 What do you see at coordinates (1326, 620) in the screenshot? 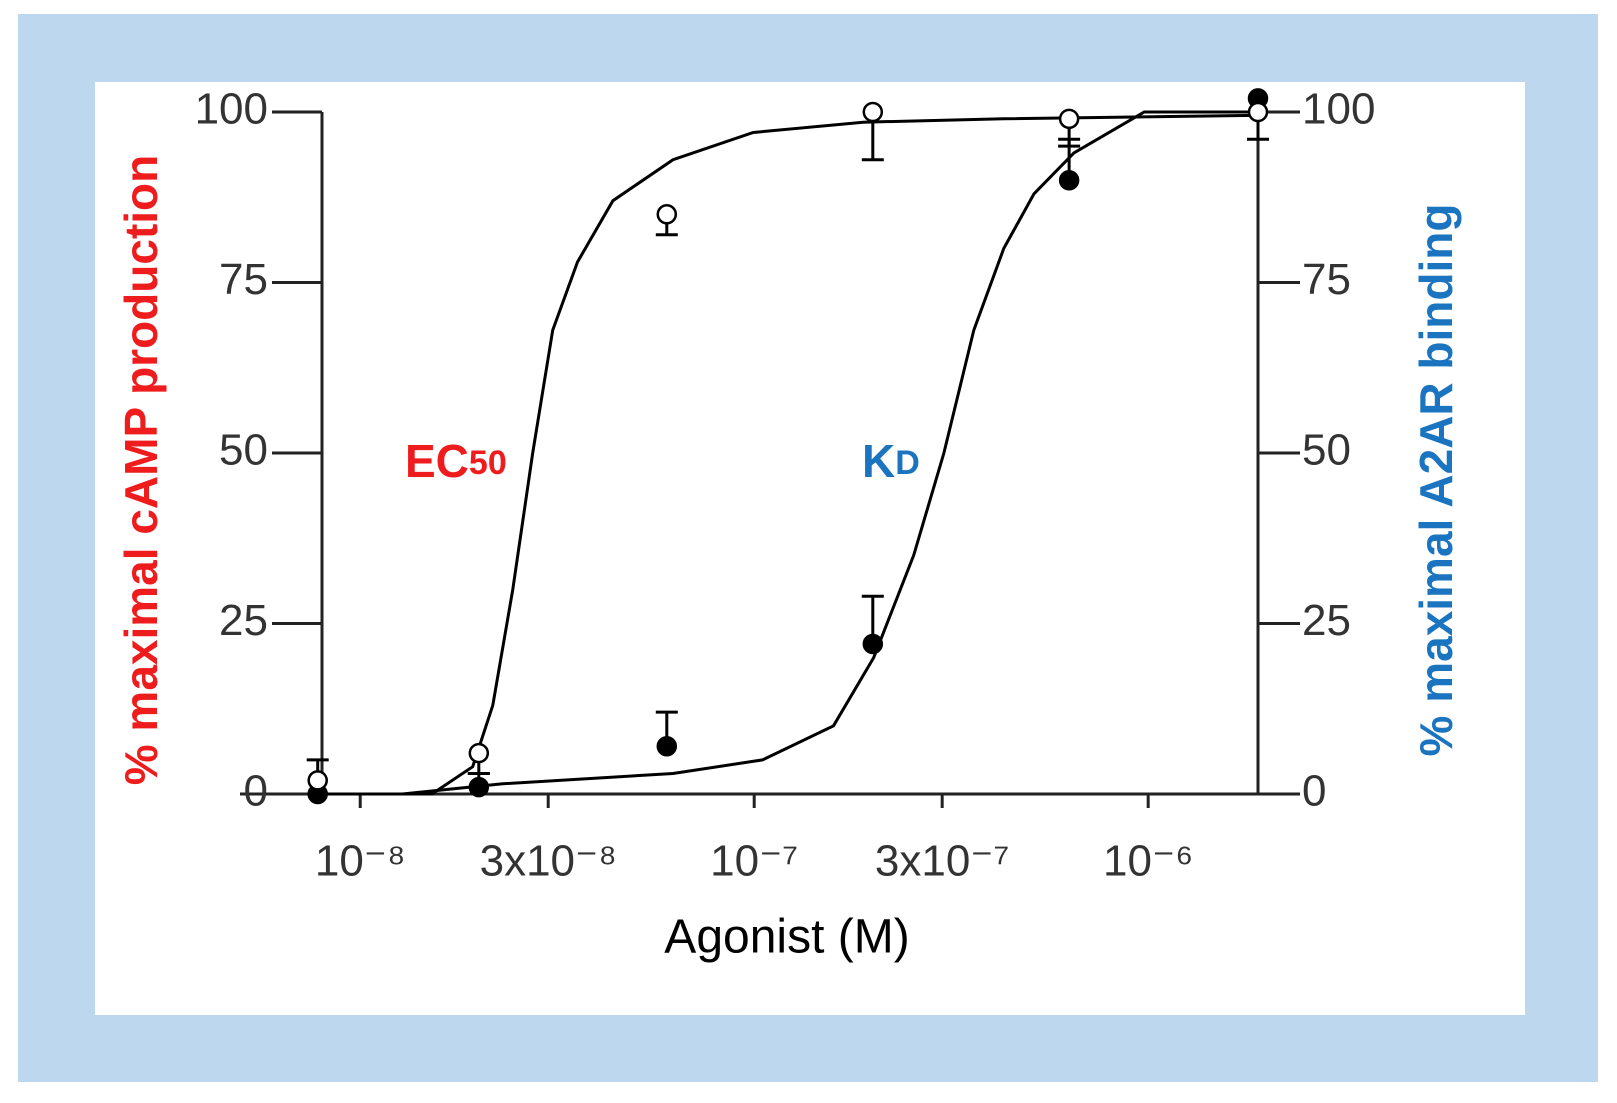
I see `y2-tick-label: 25` at bounding box center [1326, 620].